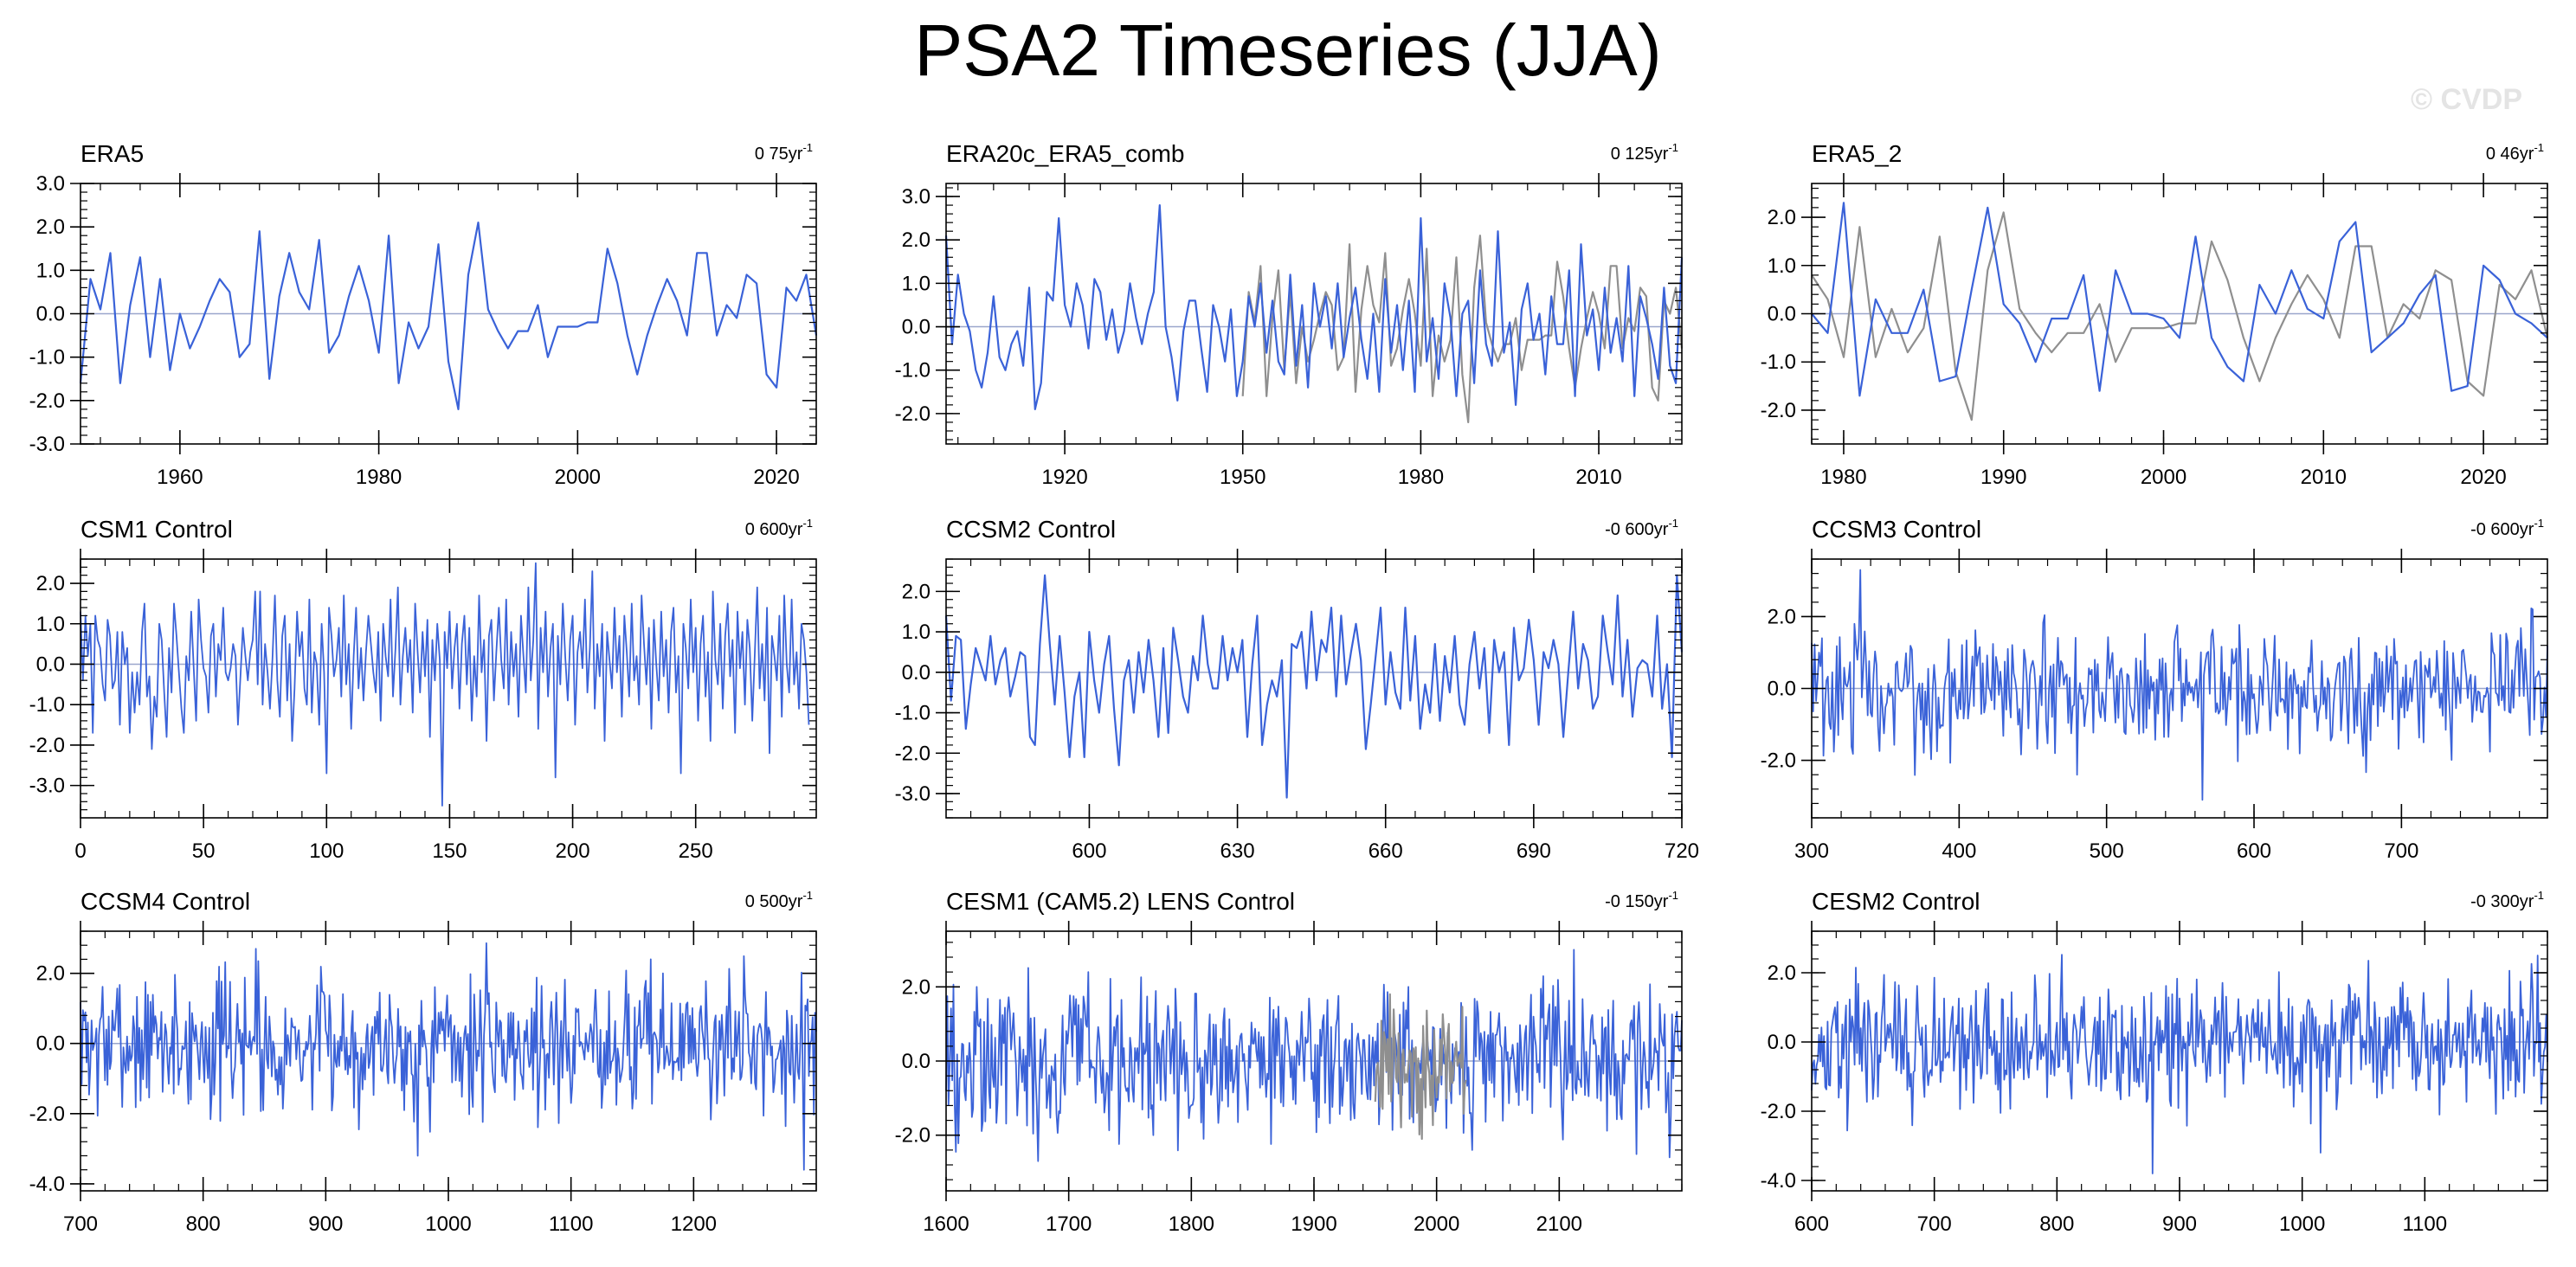 The width and height of the screenshot is (2576, 1267). Describe the element at coordinates (1120, 902) in the screenshot. I see `chart-title: CESM1 (CAM5.2) LENS Control` at that location.